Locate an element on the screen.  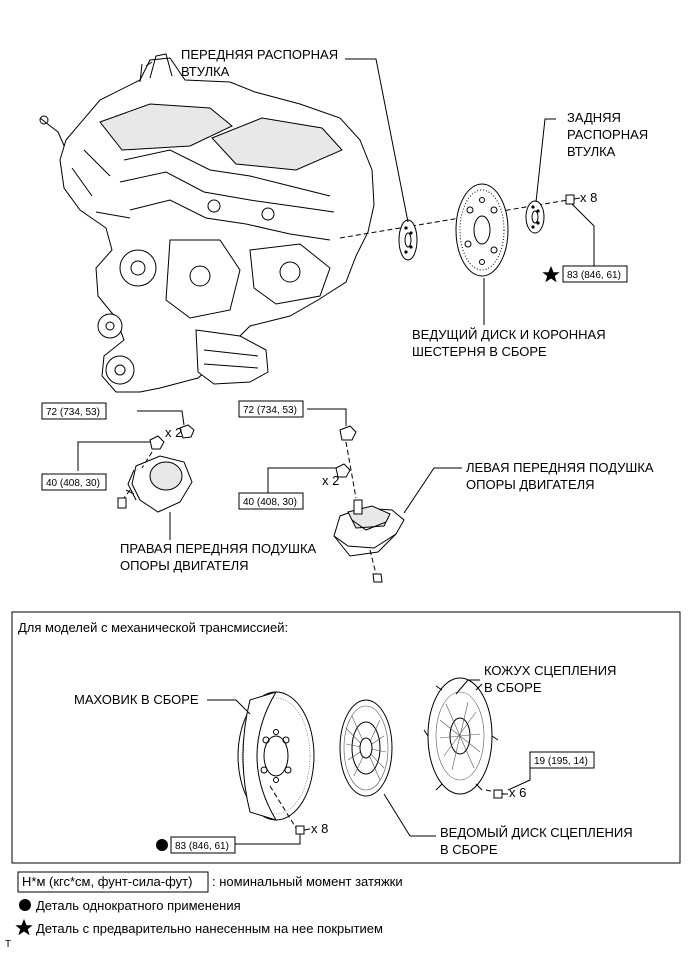
front-spacer-part is located at coordinates (408, 240).